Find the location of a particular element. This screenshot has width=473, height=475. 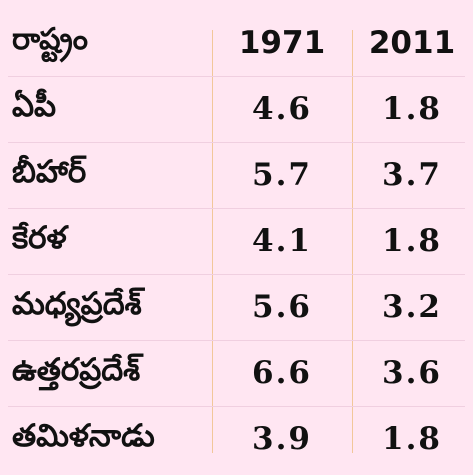

value-1971: 6.6 is located at coordinates (282, 373).